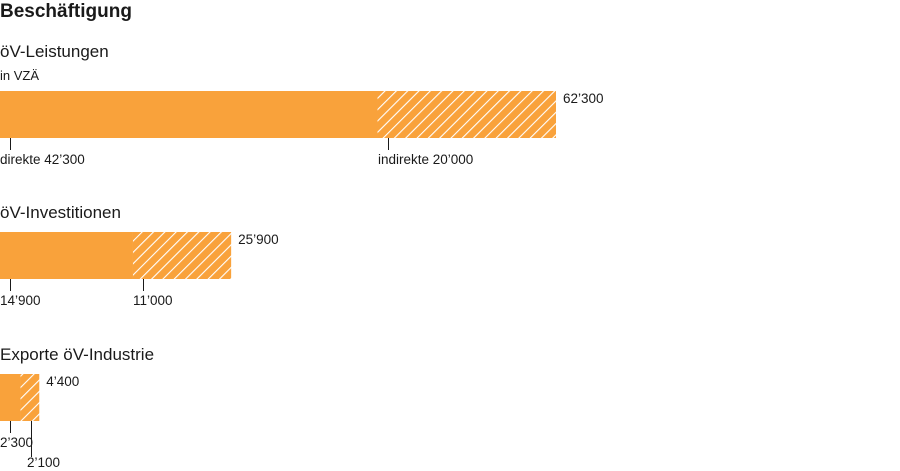 This screenshot has width=900, height=471. I want to click on group-title: Exporte öV-Industrie, so click(77, 354).